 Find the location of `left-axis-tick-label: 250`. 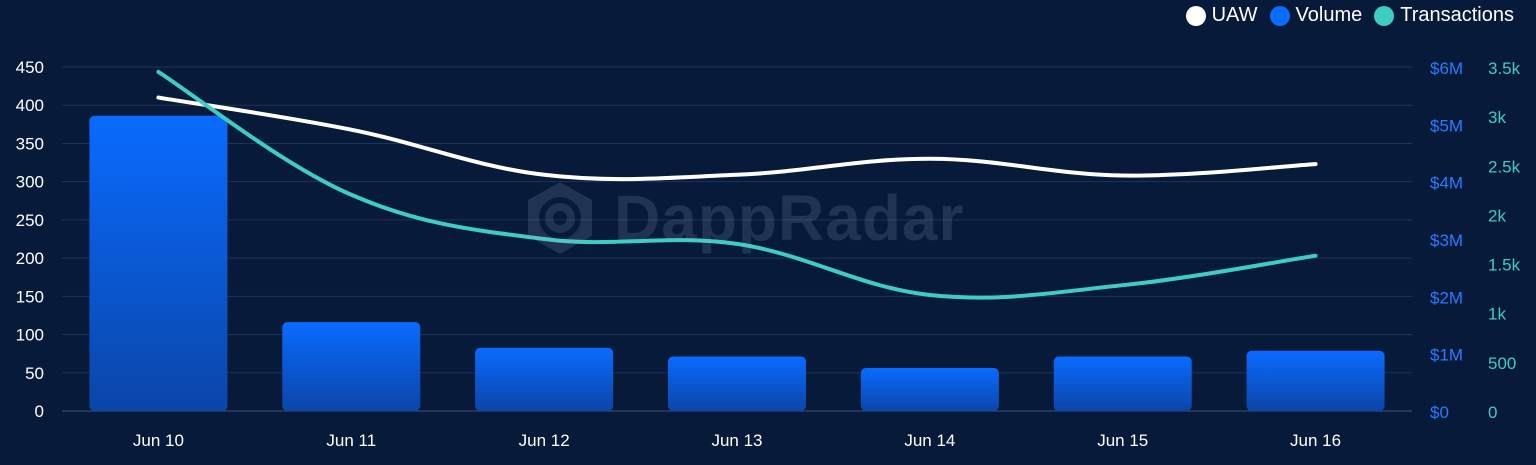

left-axis-tick-label: 250 is located at coordinates (30, 220).